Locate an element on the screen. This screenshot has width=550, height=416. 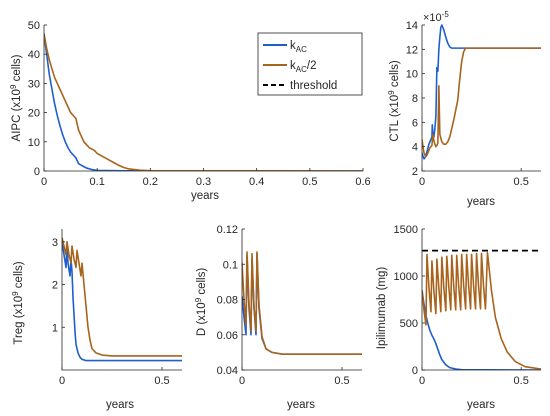
x-axis-label-treg: years is located at coordinates (120, 405).